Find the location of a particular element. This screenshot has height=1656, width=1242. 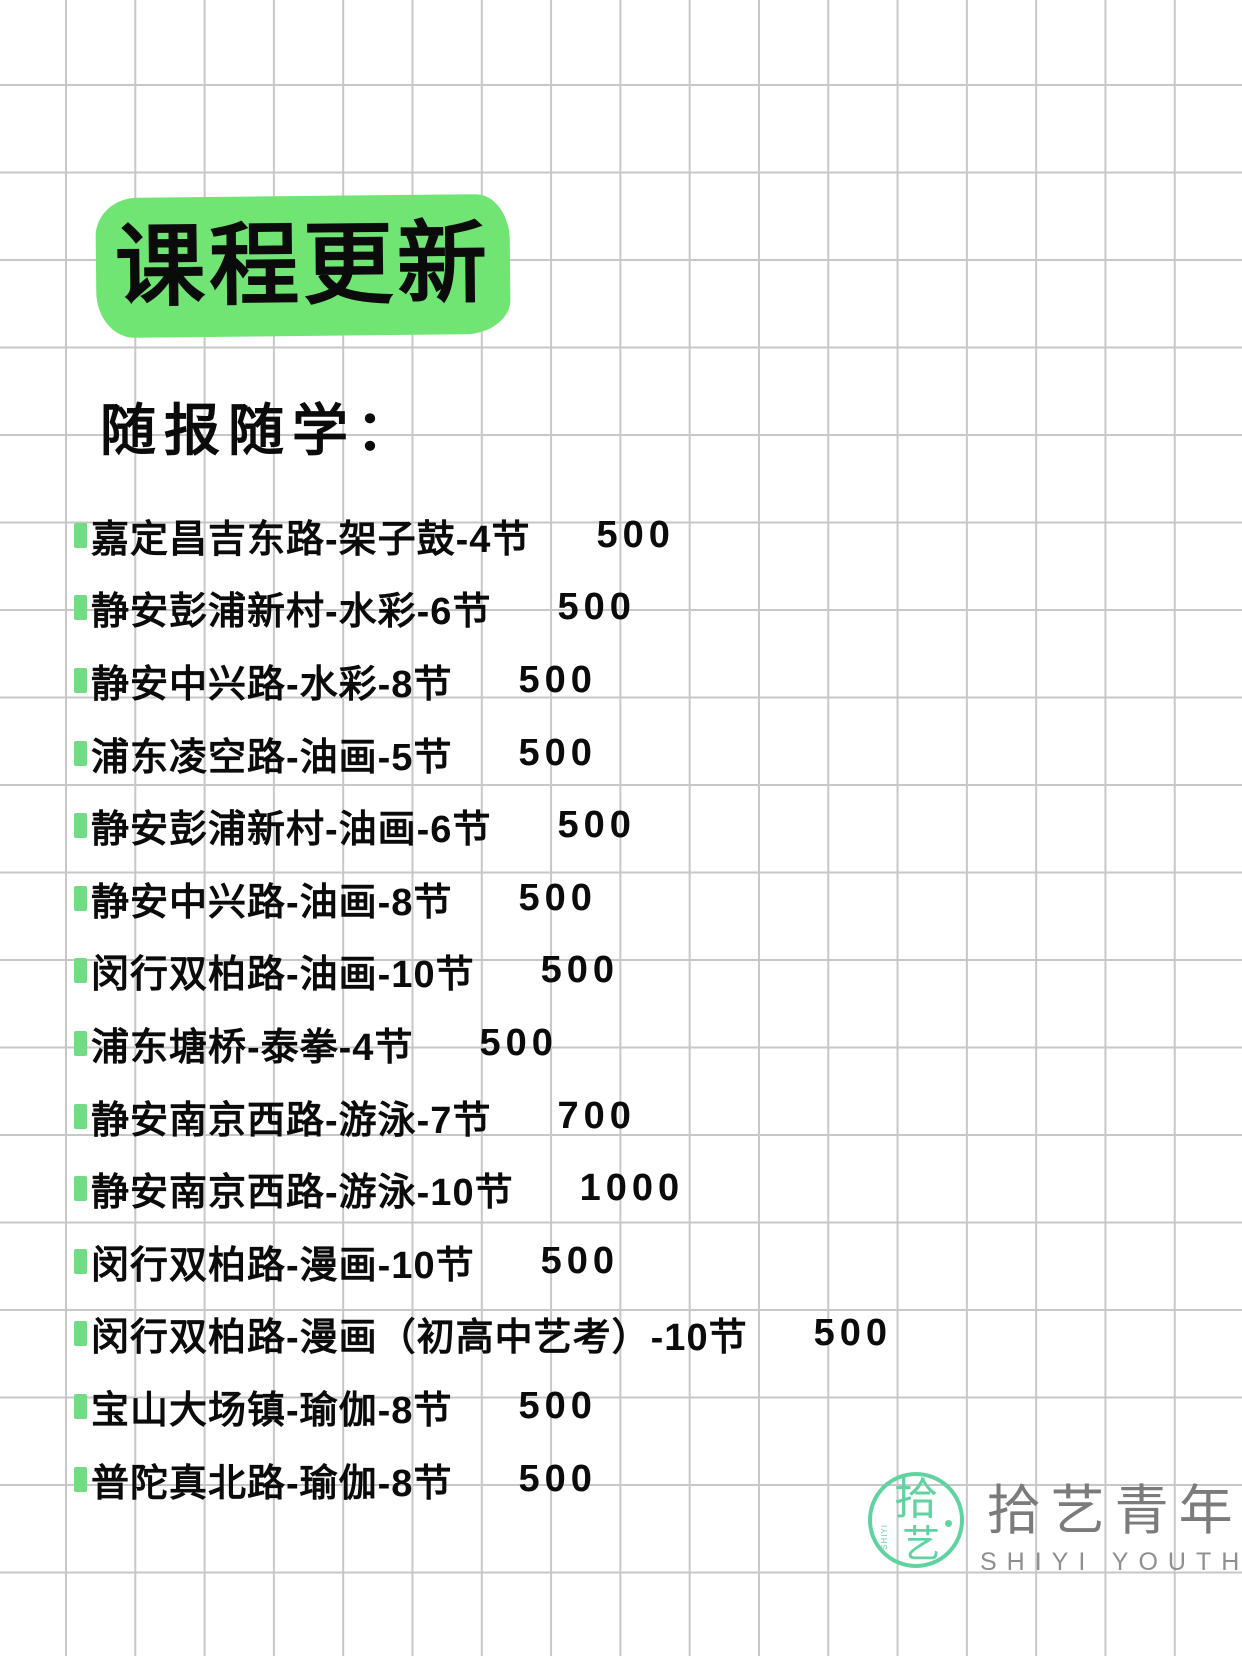

logo-char-top: 拾 is located at coordinates (916, 1499).